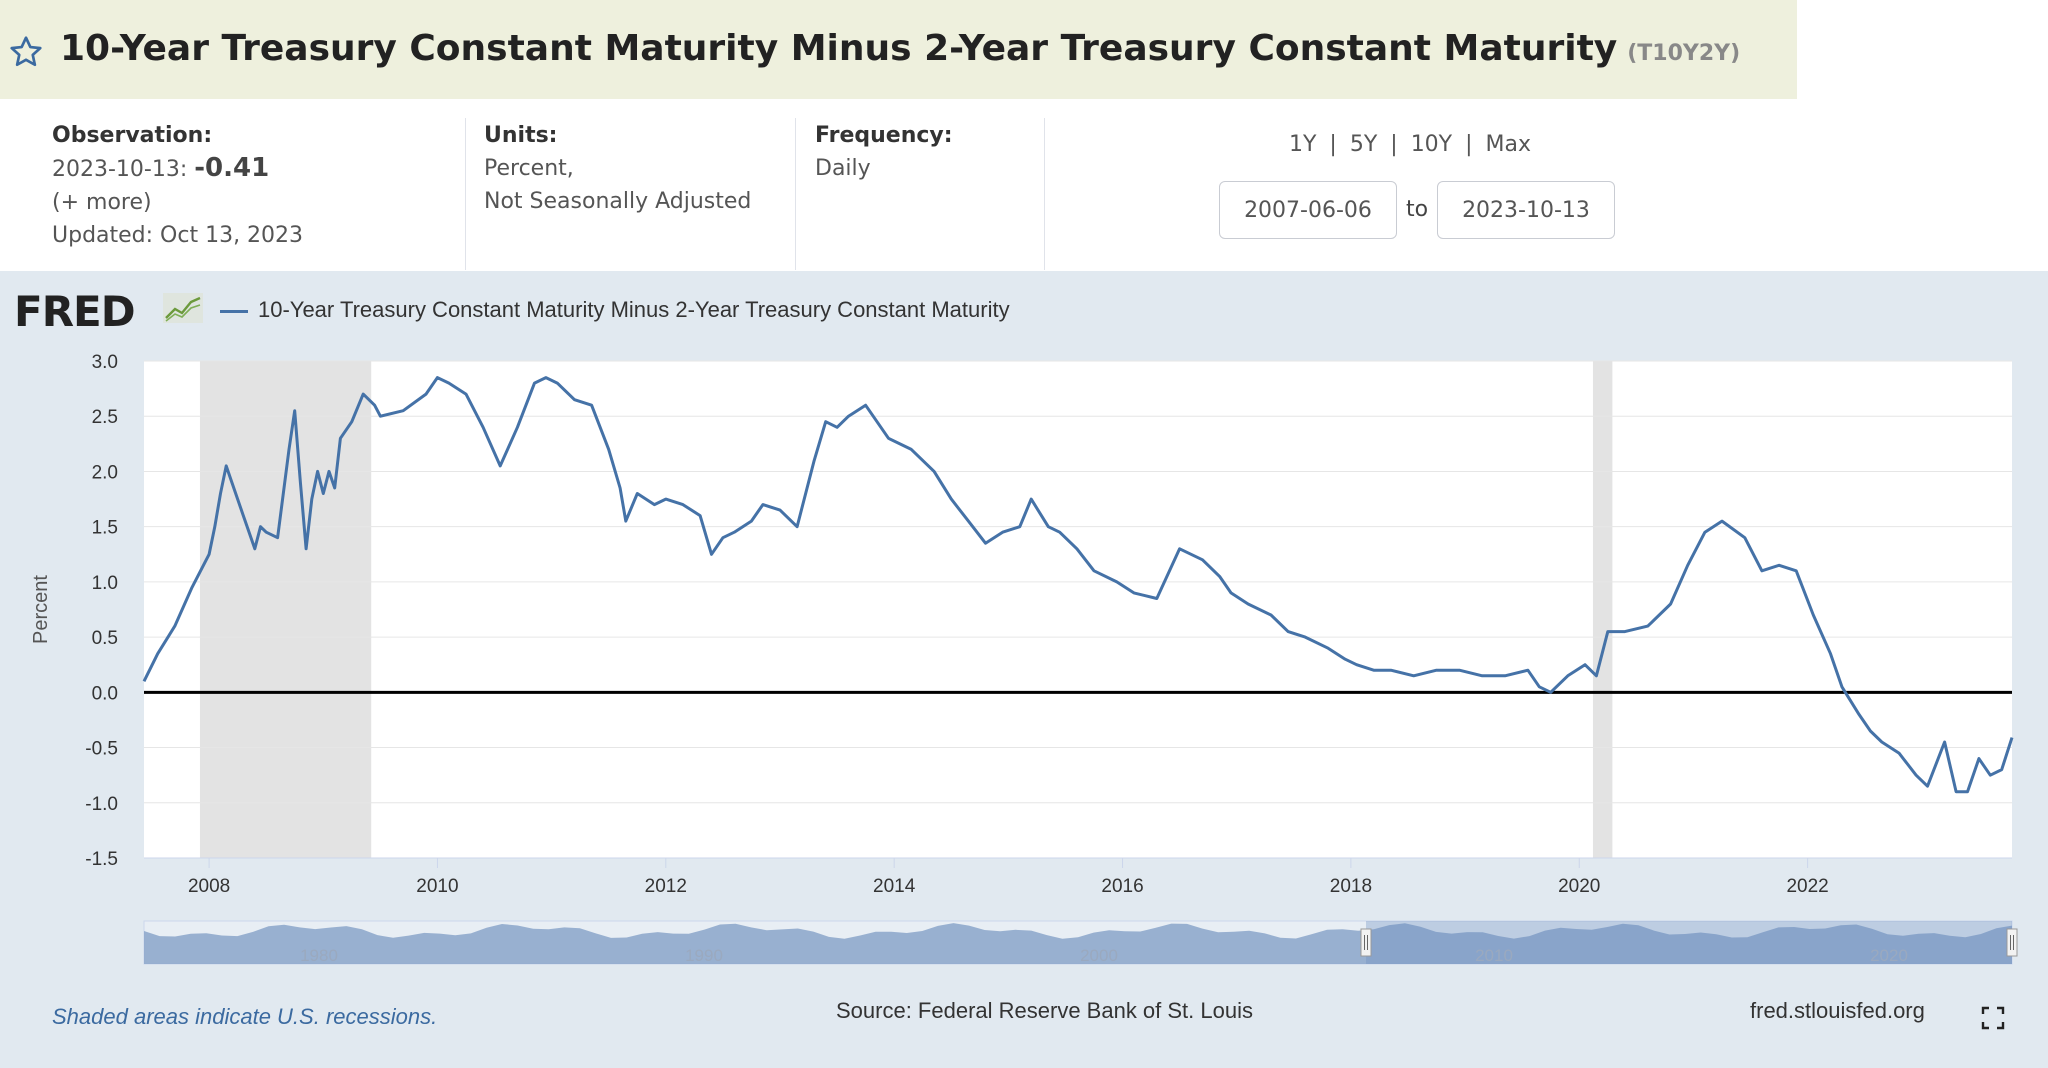 This screenshot has width=2048, height=1068. What do you see at coordinates (319, 955) in the screenshot?
I see `navigator-label: 1980` at bounding box center [319, 955].